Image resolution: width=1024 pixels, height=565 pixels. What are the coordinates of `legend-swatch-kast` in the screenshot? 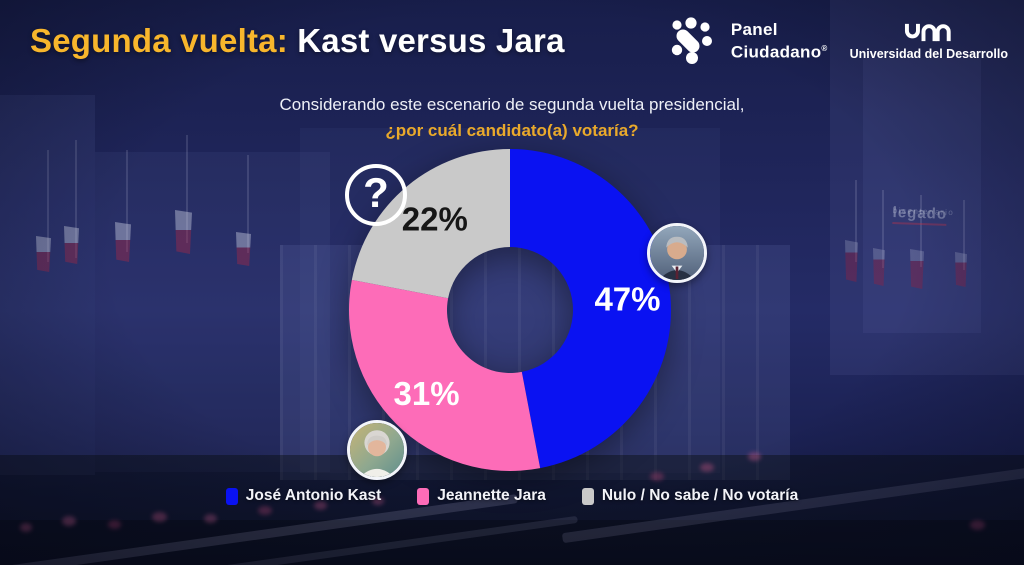 It's located at (231, 496).